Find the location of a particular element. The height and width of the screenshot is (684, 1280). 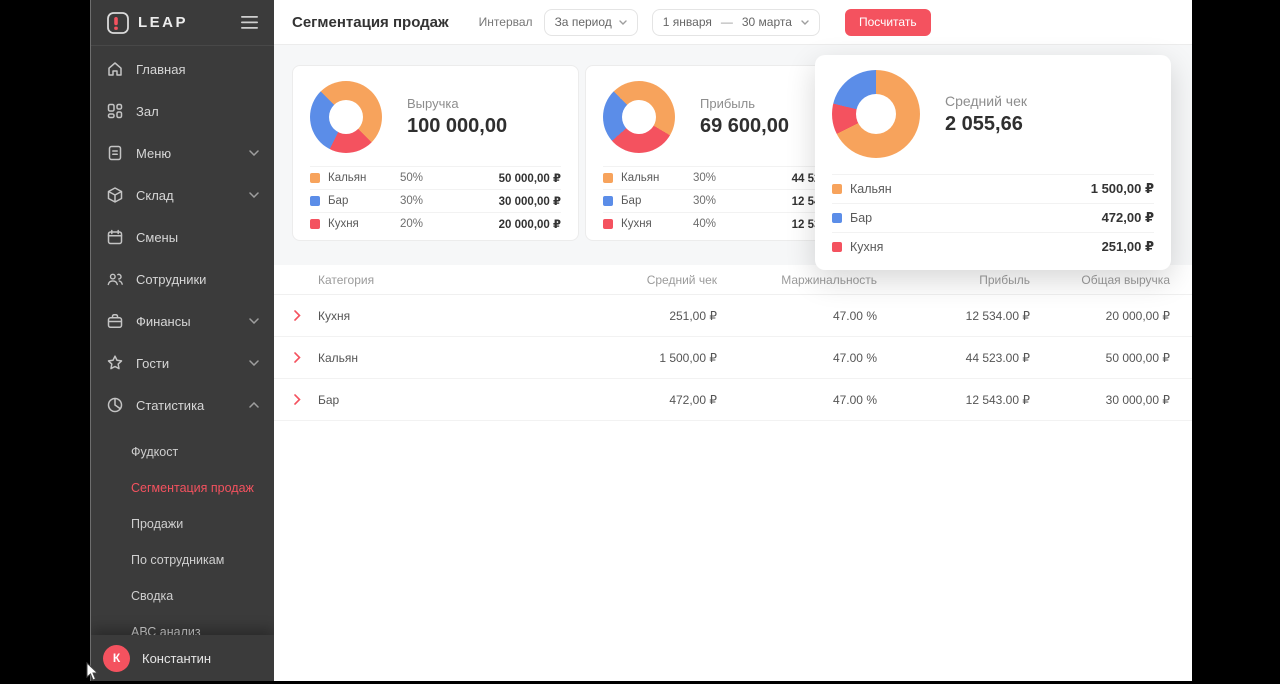

profit-donut-chart is located at coordinates (639, 117).